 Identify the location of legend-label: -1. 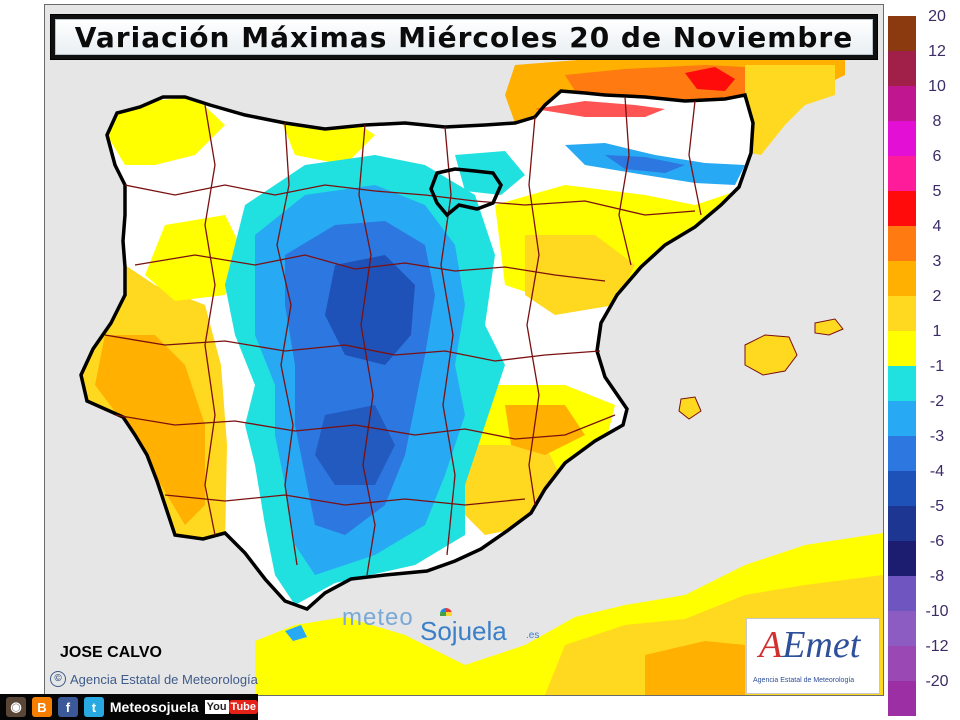
(937, 366).